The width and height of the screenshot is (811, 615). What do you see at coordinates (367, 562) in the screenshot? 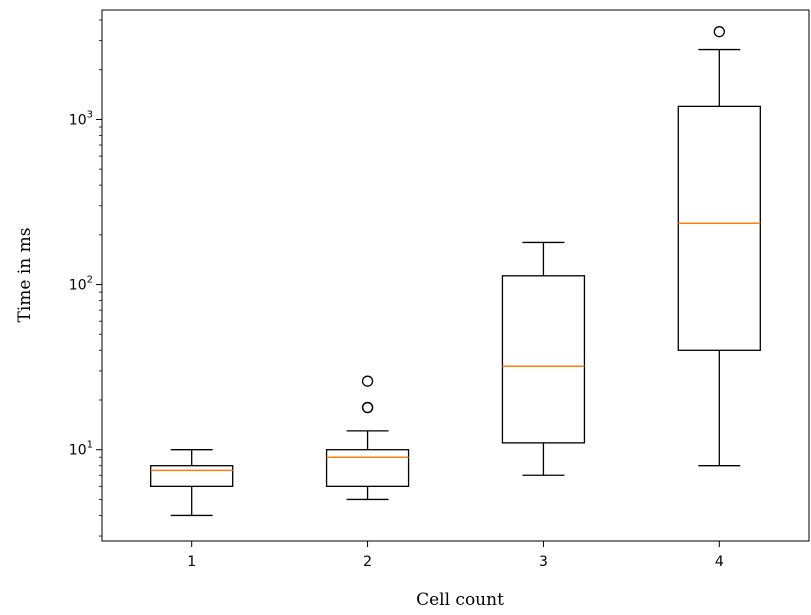
I see `x-tick-label: 2` at bounding box center [367, 562].